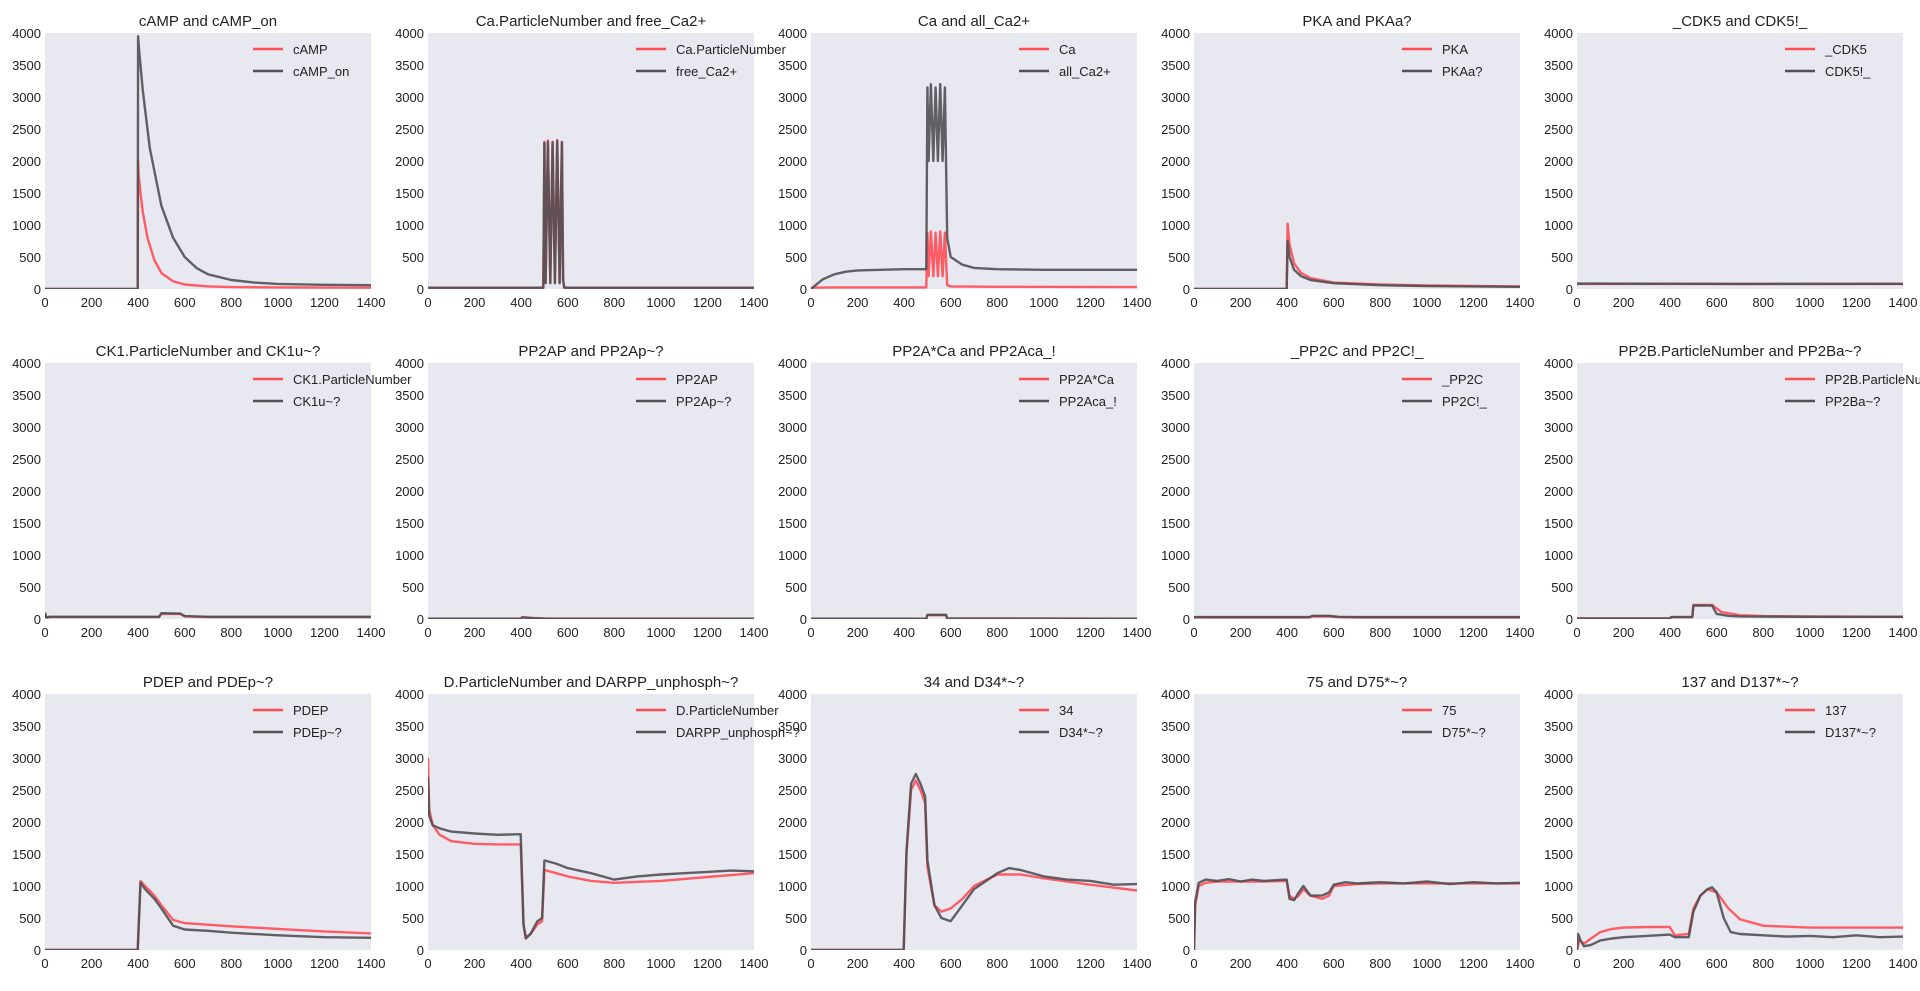 The width and height of the screenshot is (1920, 991). I want to click on chart-title: _CDK5 and CDK5!_, so click(1740, 21).